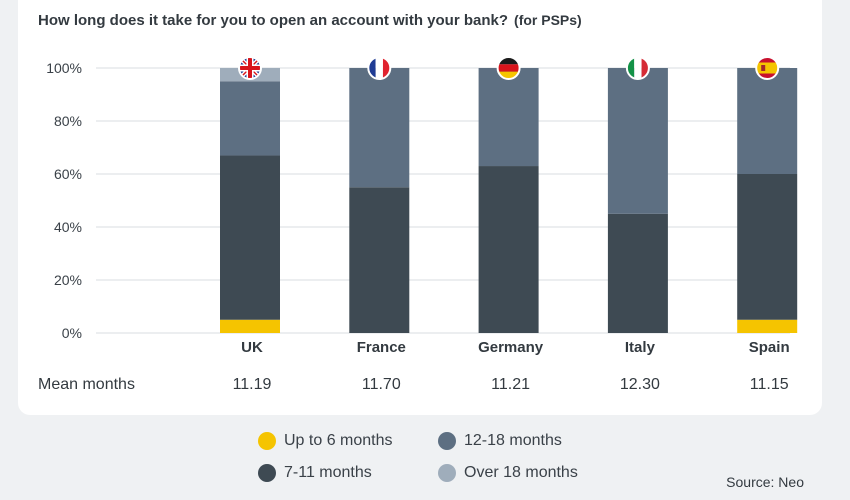 This screenshot has width=850, height=500. Describe the element at coordinates (765, 482) in the screenshot. I see `source-note: Source: Neo` at that location.